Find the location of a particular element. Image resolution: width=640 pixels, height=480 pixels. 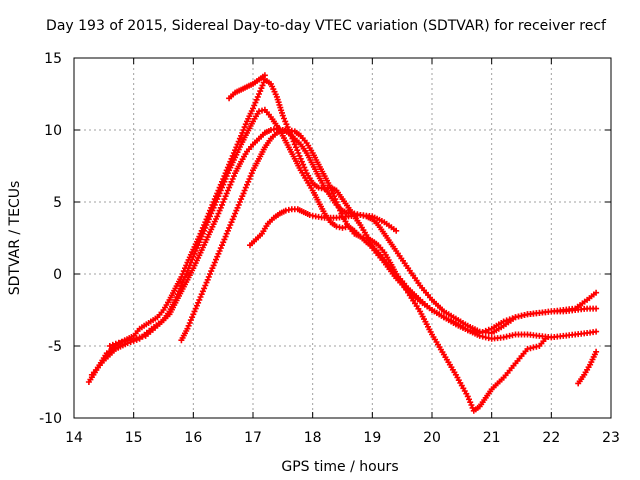

x-tick-label: 17 is located at coordinates (253, 438).